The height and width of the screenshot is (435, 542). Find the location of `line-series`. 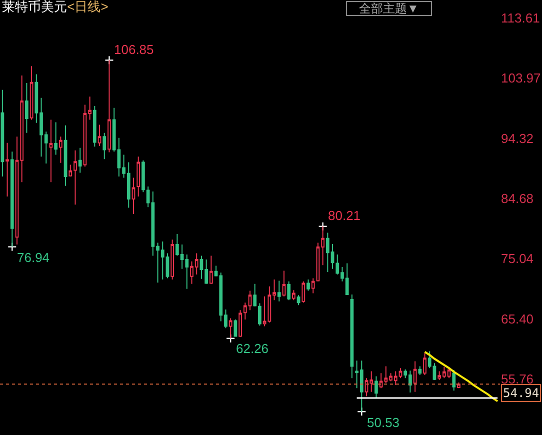

line-series is located at coordinates (461, 376).